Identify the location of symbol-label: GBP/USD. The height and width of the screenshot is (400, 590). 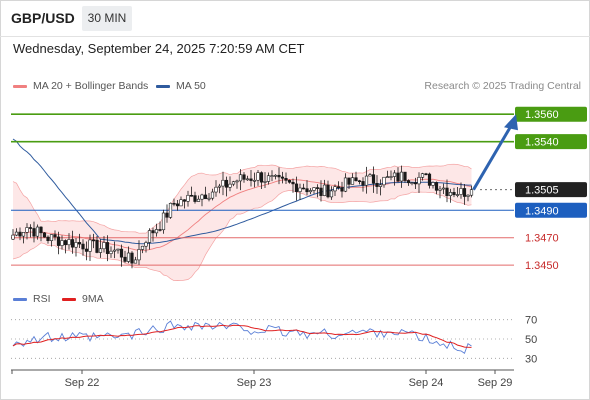
(43, 18).